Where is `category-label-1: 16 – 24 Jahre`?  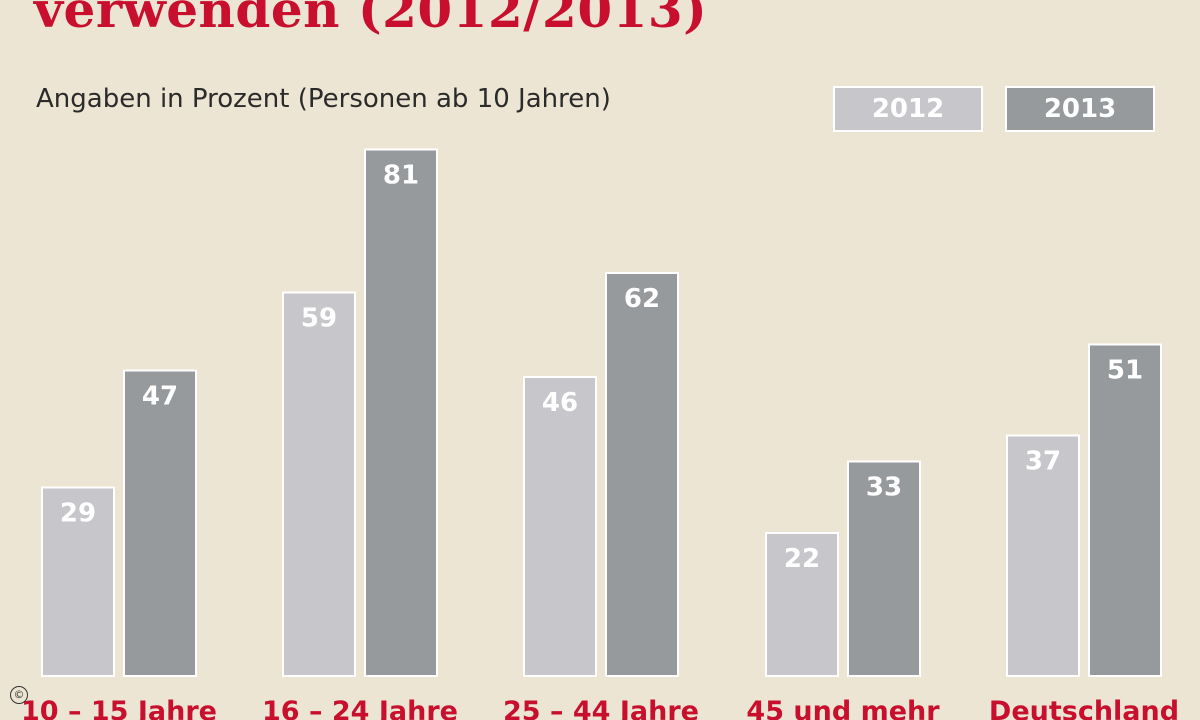 category-label-1: 16 – 24 Jahre is located at coordinates (360, 708).